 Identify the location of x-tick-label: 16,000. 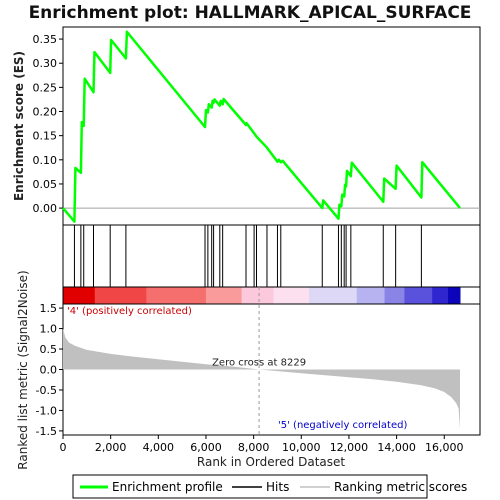
(444, 447).